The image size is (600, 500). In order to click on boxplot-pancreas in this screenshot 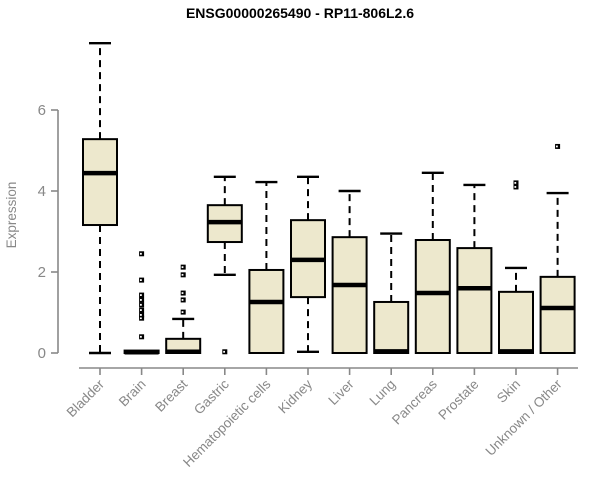, I will do `click(432, 263)`.